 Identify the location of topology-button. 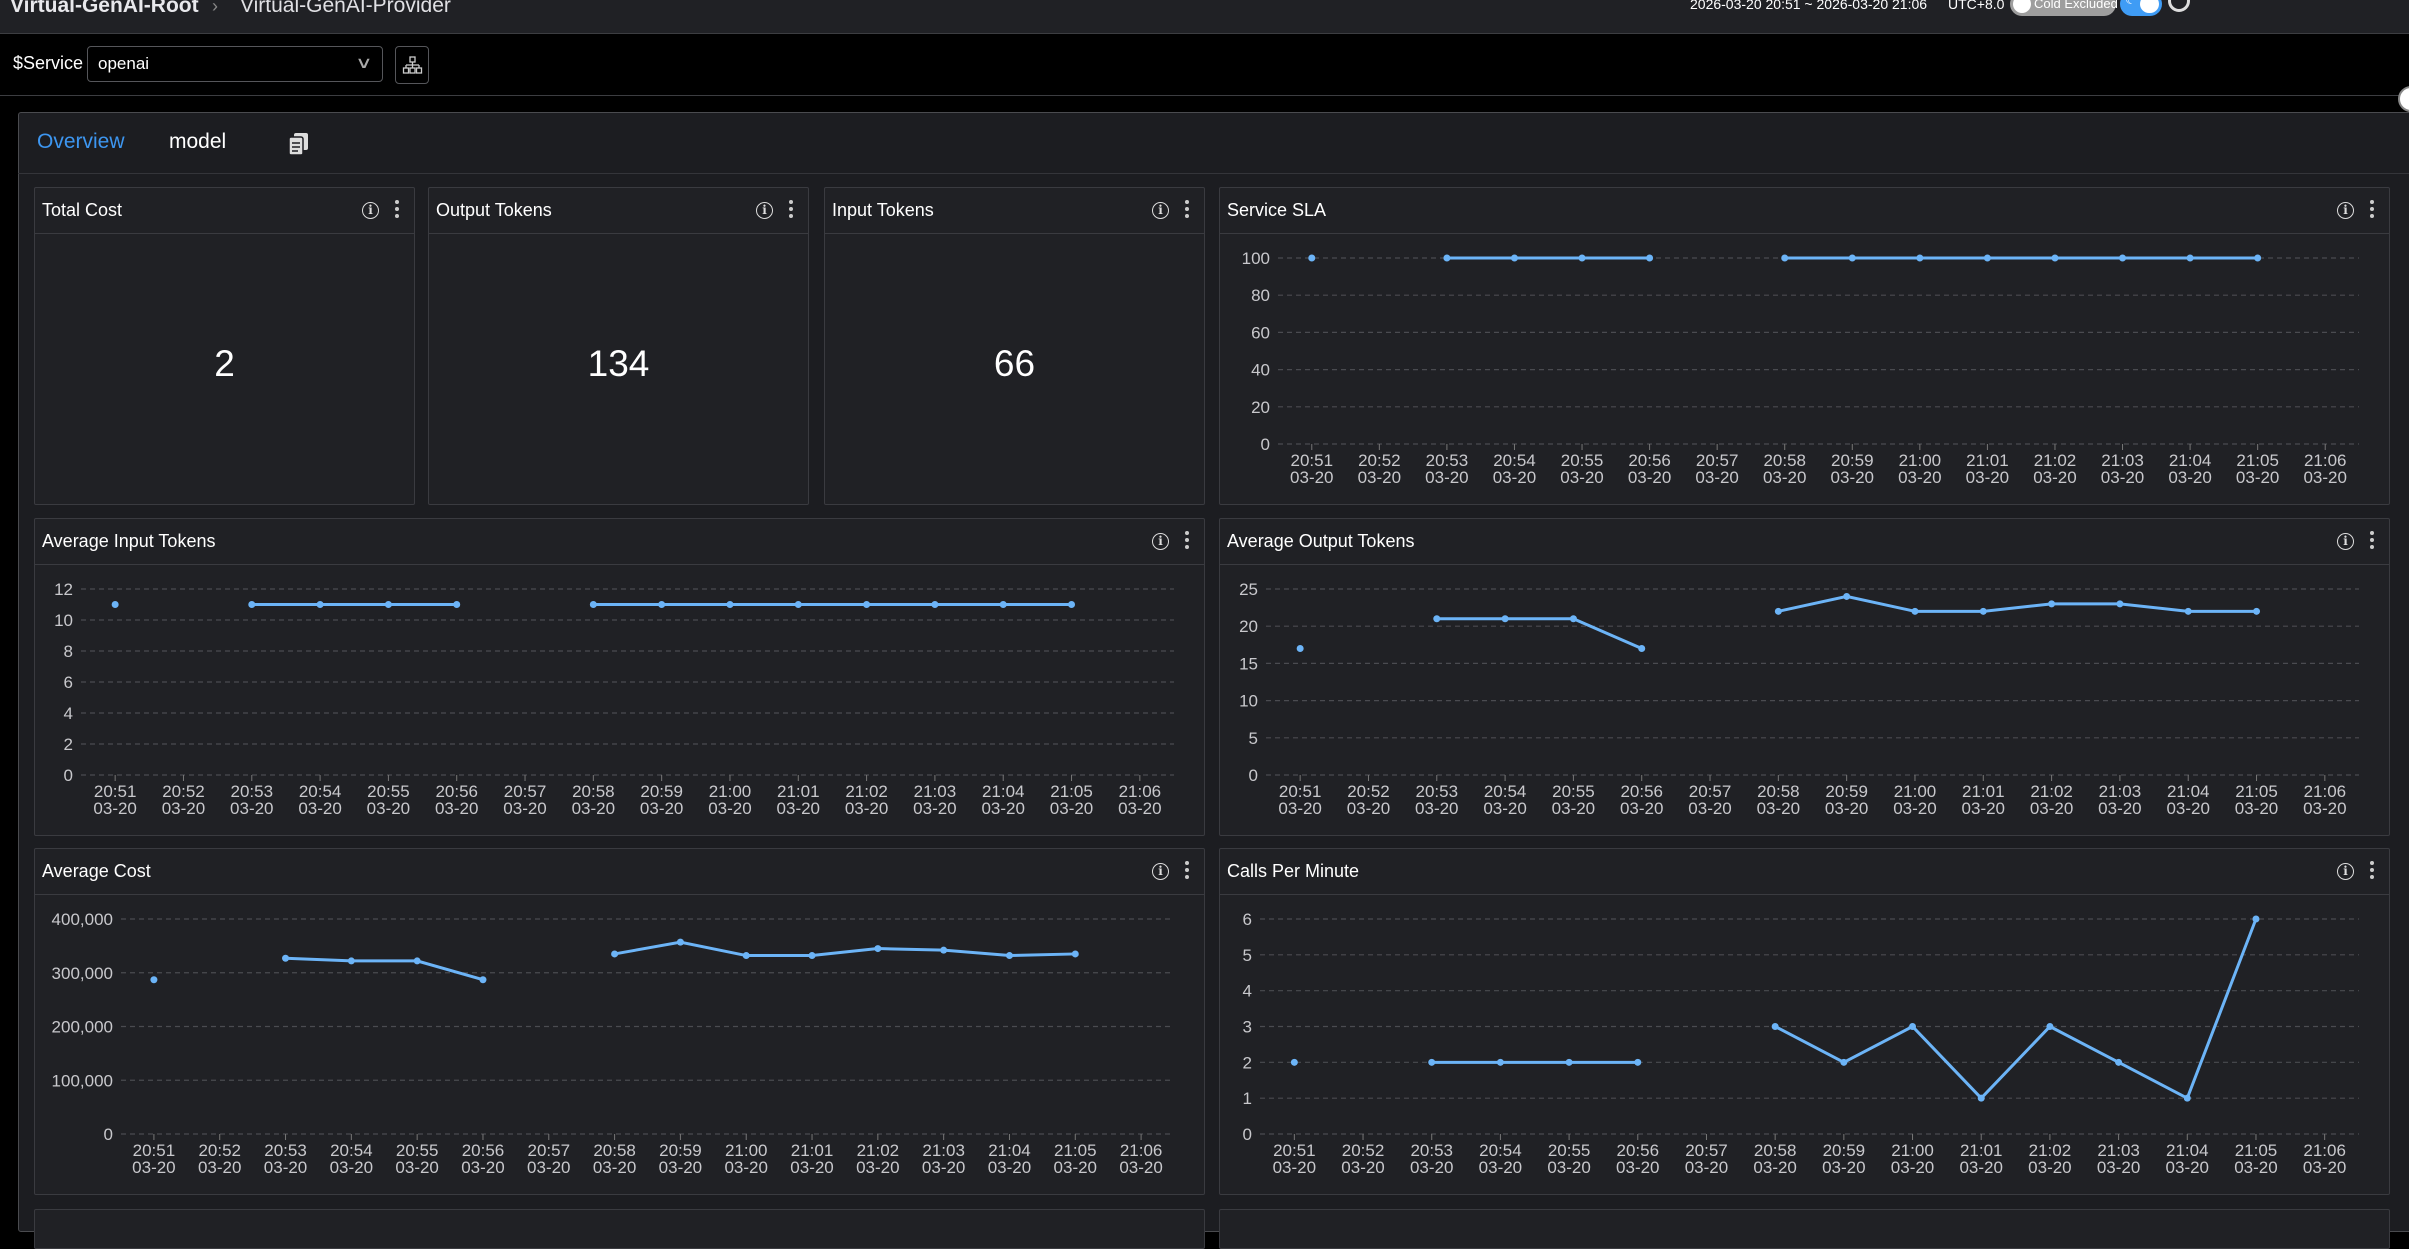
(412, 65).